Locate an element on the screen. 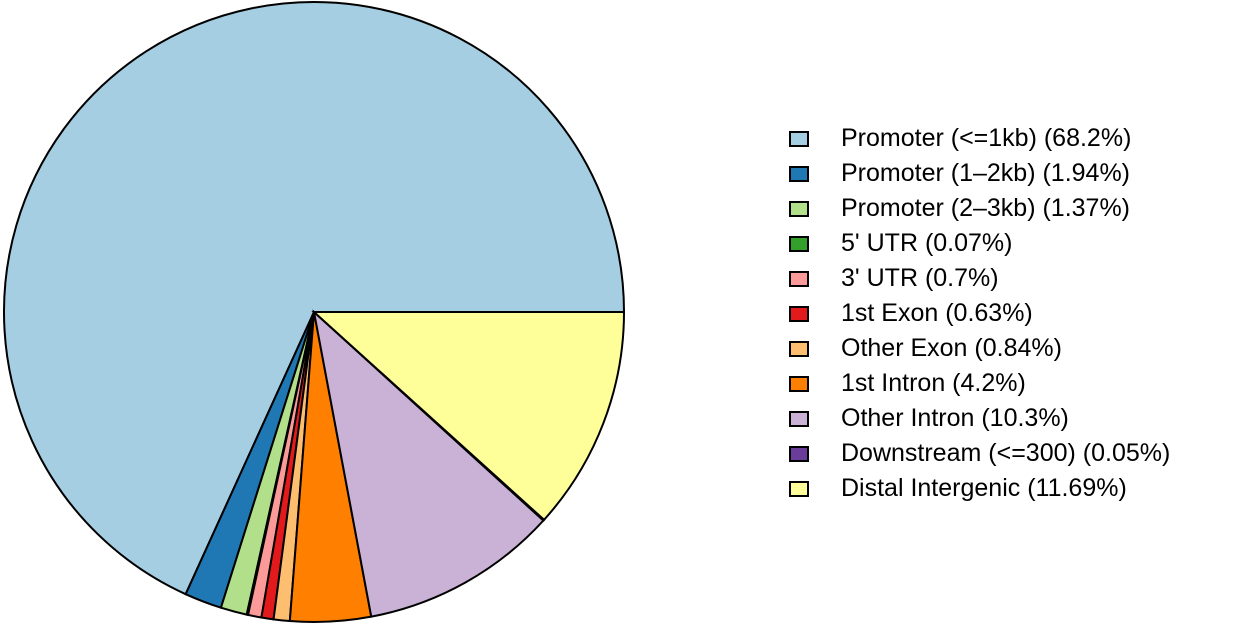 This screenshot has height=626, width=1243. legend-item: 3' UTR (0.7%) is located at coordinates (1016, 278).